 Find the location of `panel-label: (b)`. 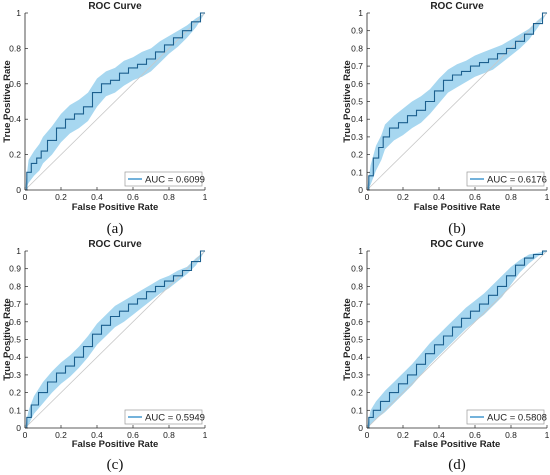

panel-label: (b) is located at coordinates (457, 229).